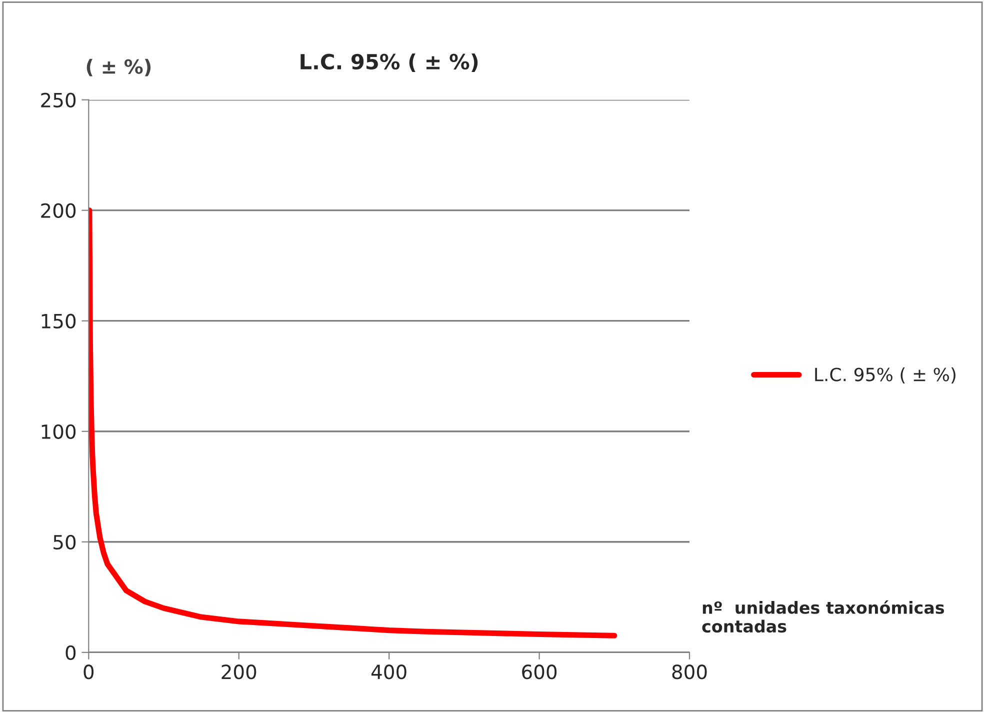  What do you see at coordinates (823, 616) in the screenshot?
I see `x-axis-title: nº unidades taxonómicas contadas` at bounding box center [823, 616].